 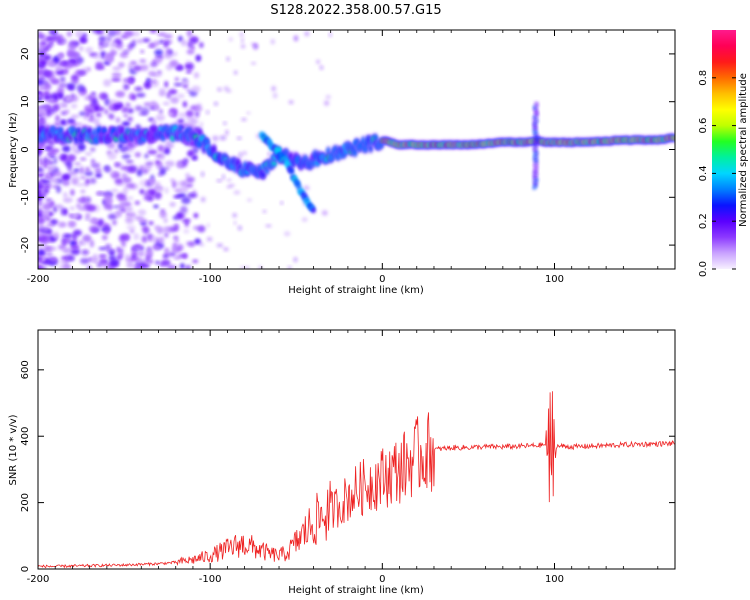 What do you see at coordinates (25, 369) in the screenshot?
I see `snr-y-tick-label: 600` at bounding box center [25, 369].